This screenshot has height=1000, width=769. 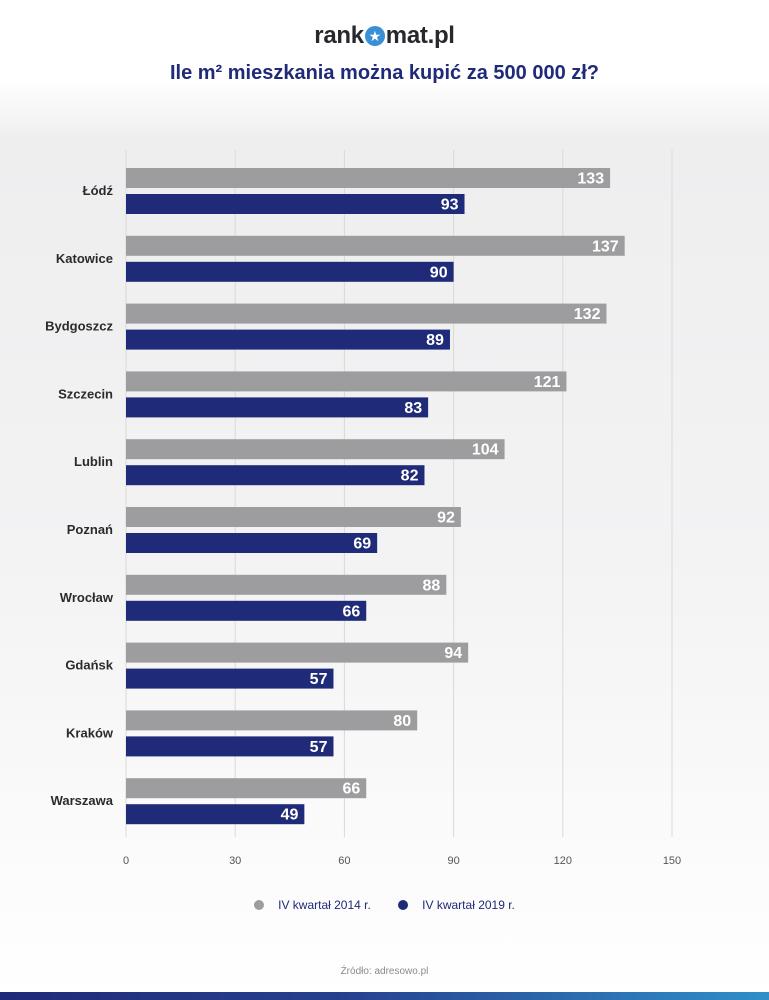 What do you see at coordinates (547, 382) in the screenshot?
I see `data-label: 121` at bounding box center [547, 382].